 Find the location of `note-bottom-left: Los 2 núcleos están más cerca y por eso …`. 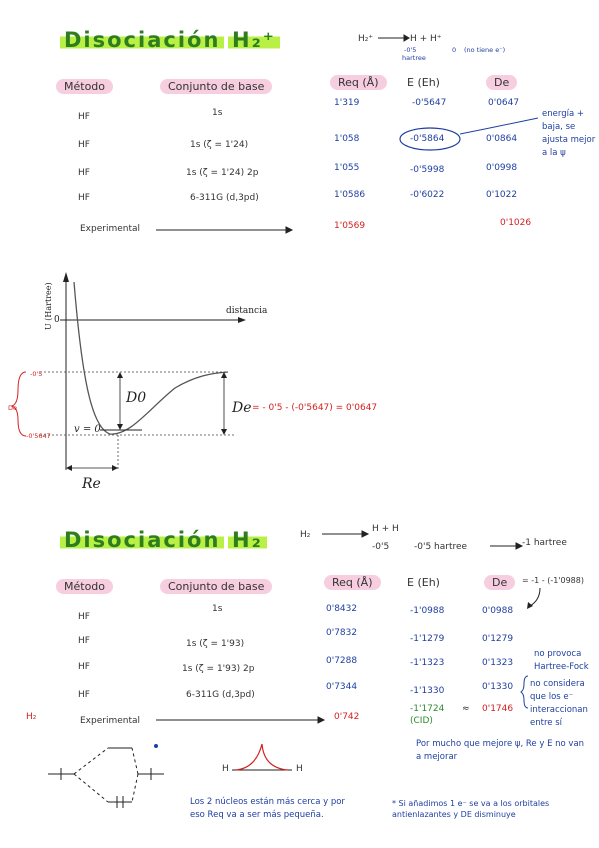

note-bottom-left: Los 2 núcleos están más cerca y por eso … is located at coordinates (267, 808).